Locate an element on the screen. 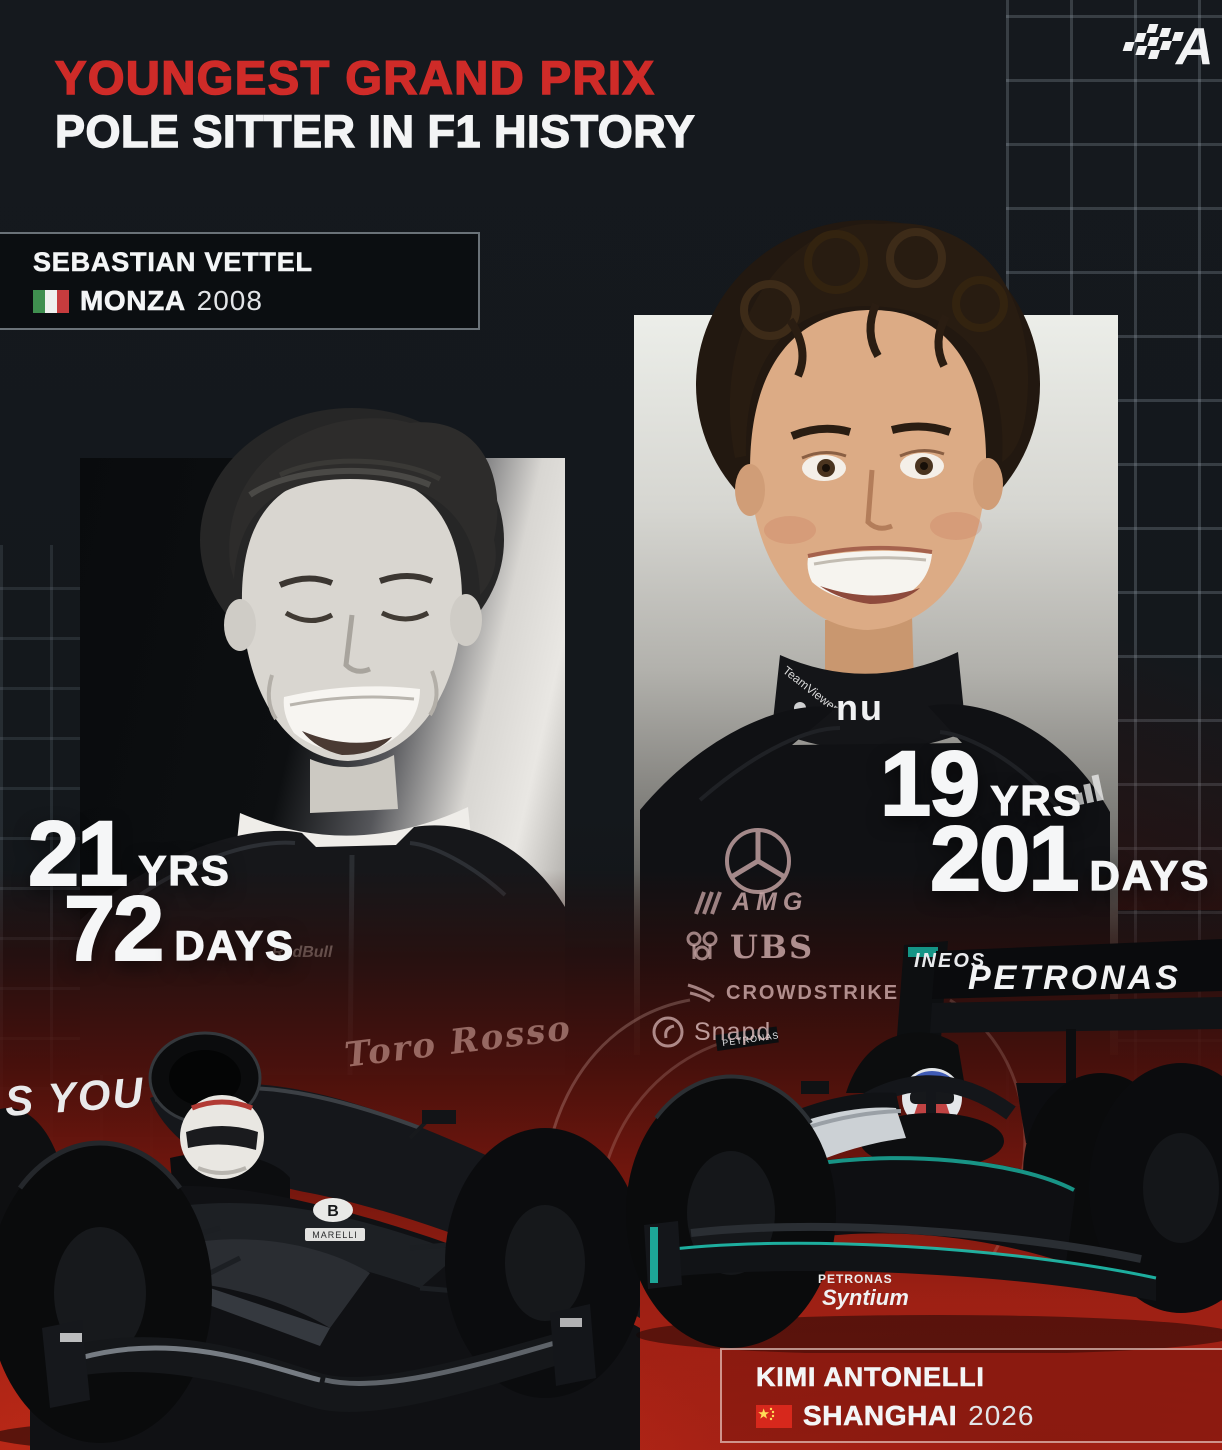  antonelli-days-unit: DAYS is located at coordinates (1150, 875).